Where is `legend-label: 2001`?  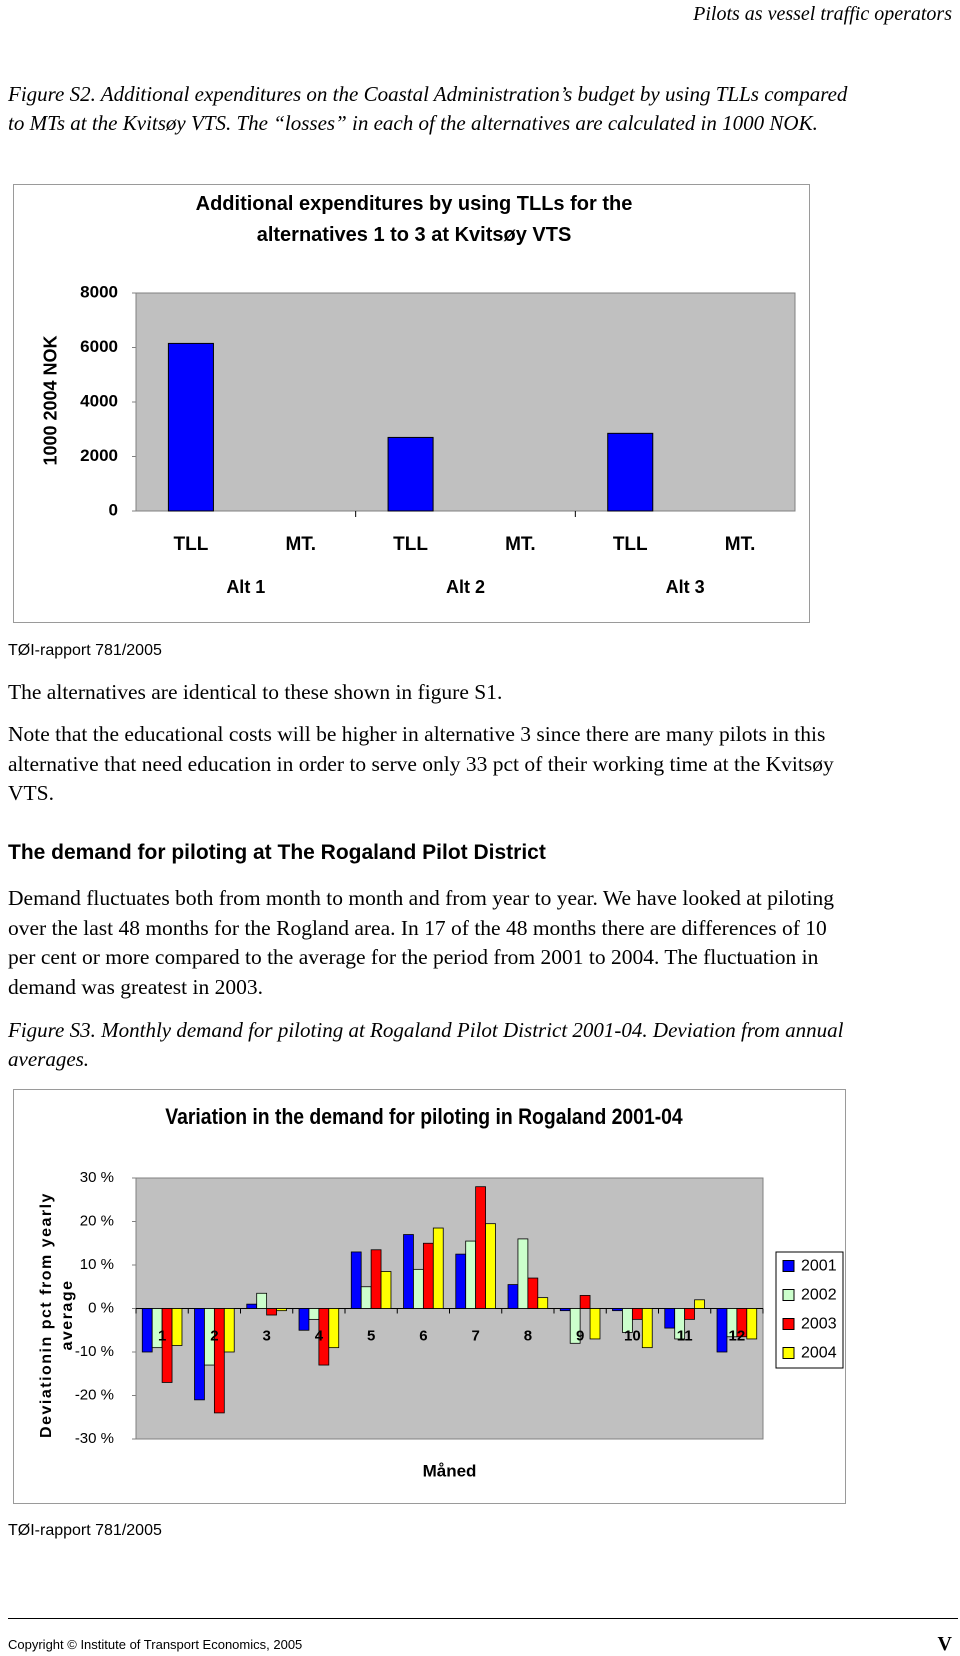 legend-label: 2001 is located at coordinates (819, 1266).